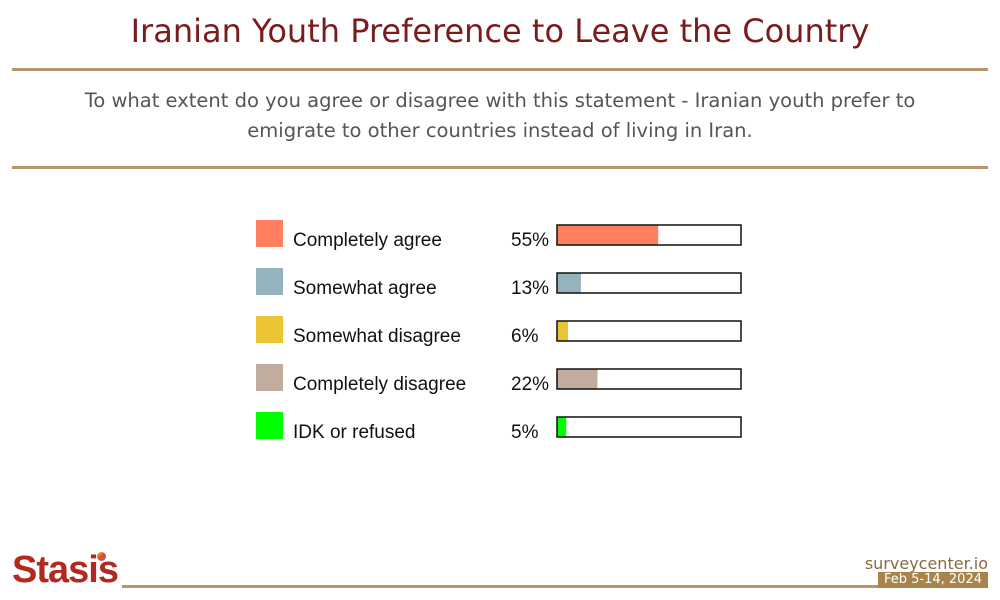 This screenshot has width=1000, height=600. What do you see at coordinates (530, 384) in the screenshot?
I see `value-label: 22%` at bounding box center [530, 384].